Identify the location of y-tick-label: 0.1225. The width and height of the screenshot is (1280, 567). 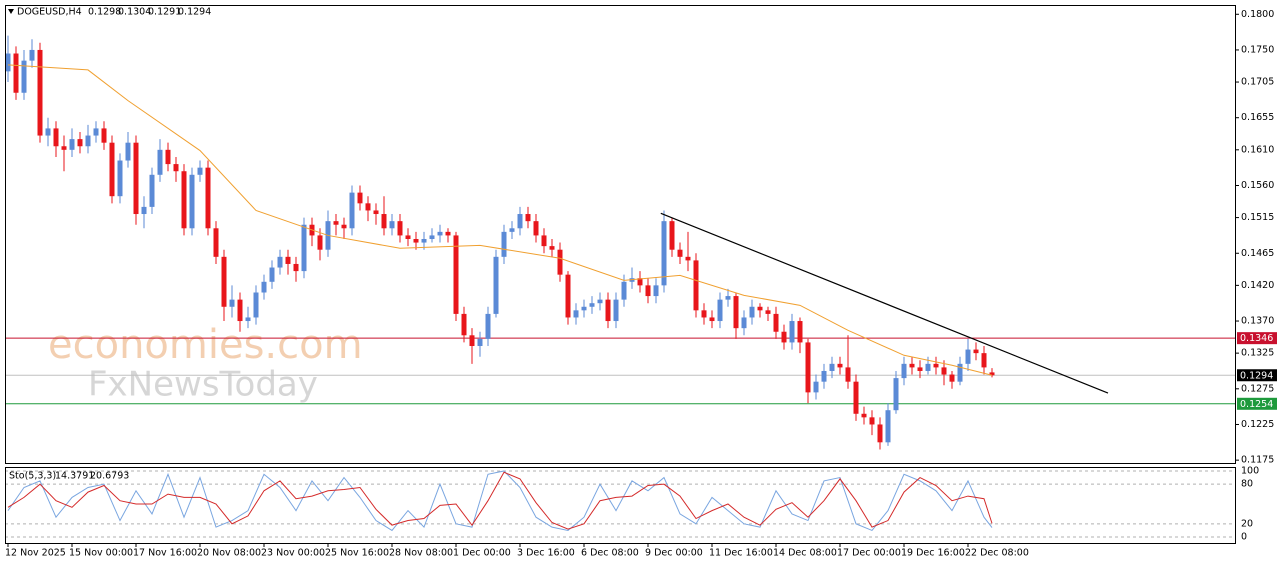
(1257, 424).